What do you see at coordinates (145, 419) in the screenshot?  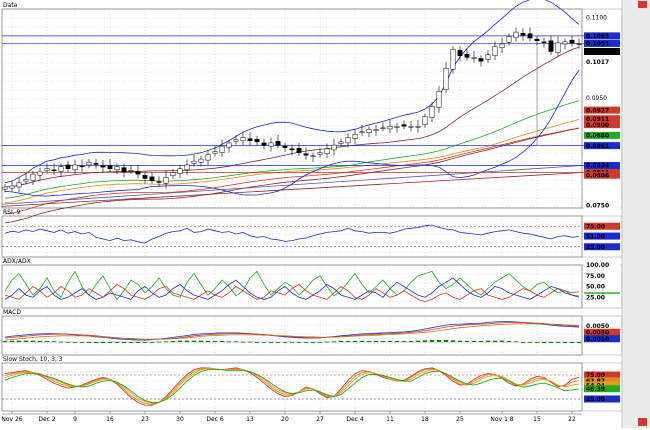 I see `x-tick-label: 23` at bounding box center [145, 419].